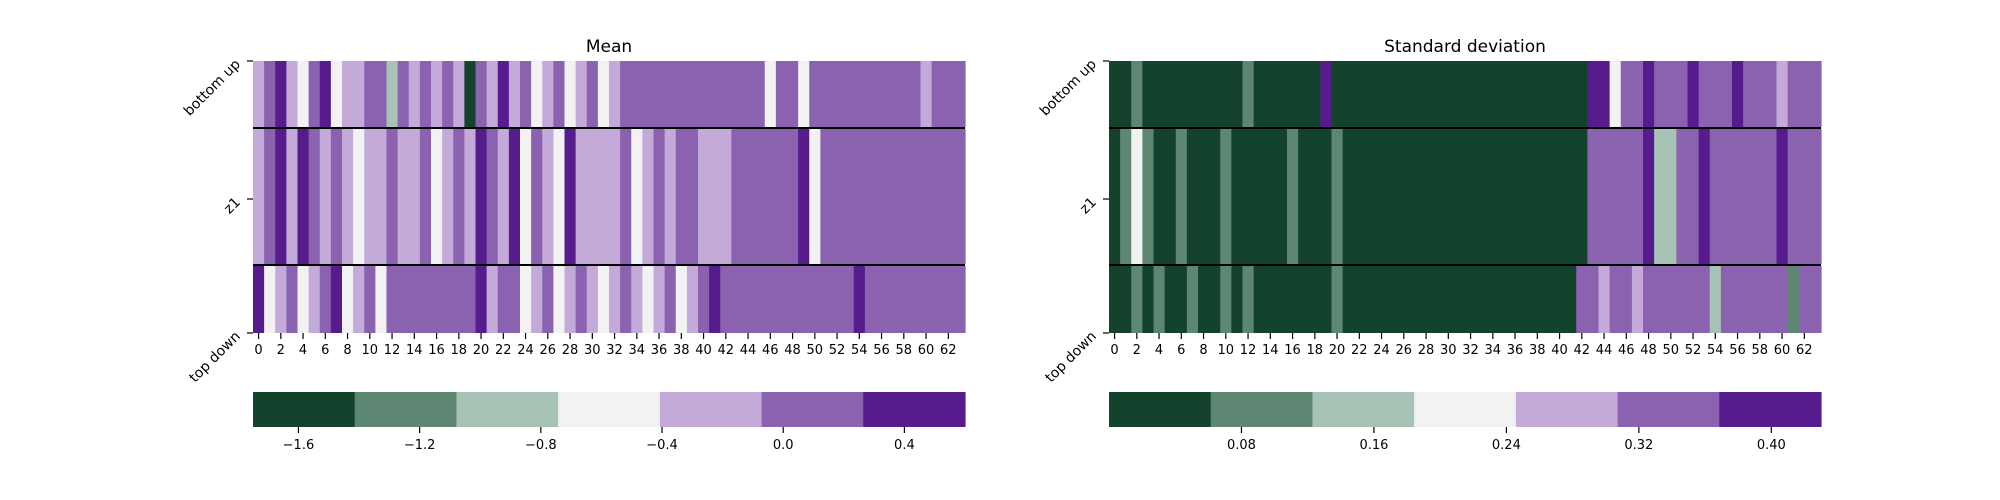 The image size is (2000, 500). What do you see at coordinates (1604, 350) in the screenshot?
I see `std-x-tick-label-44: 44` at bounding box center [1604, 350].